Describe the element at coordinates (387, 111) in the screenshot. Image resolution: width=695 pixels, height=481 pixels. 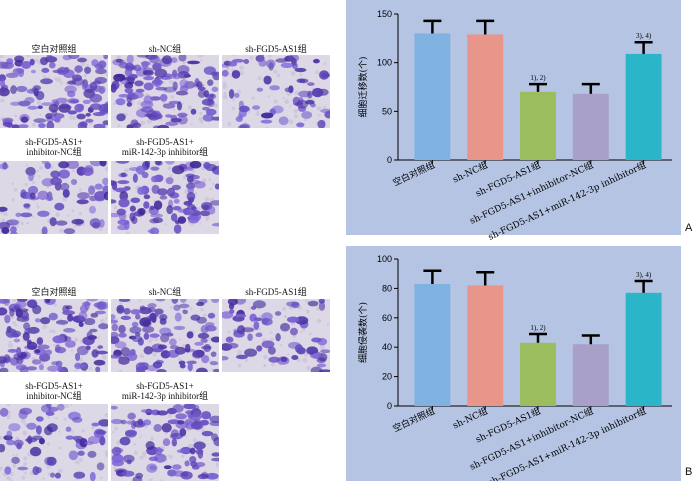
I see `y-tick-label: 50` at that location.